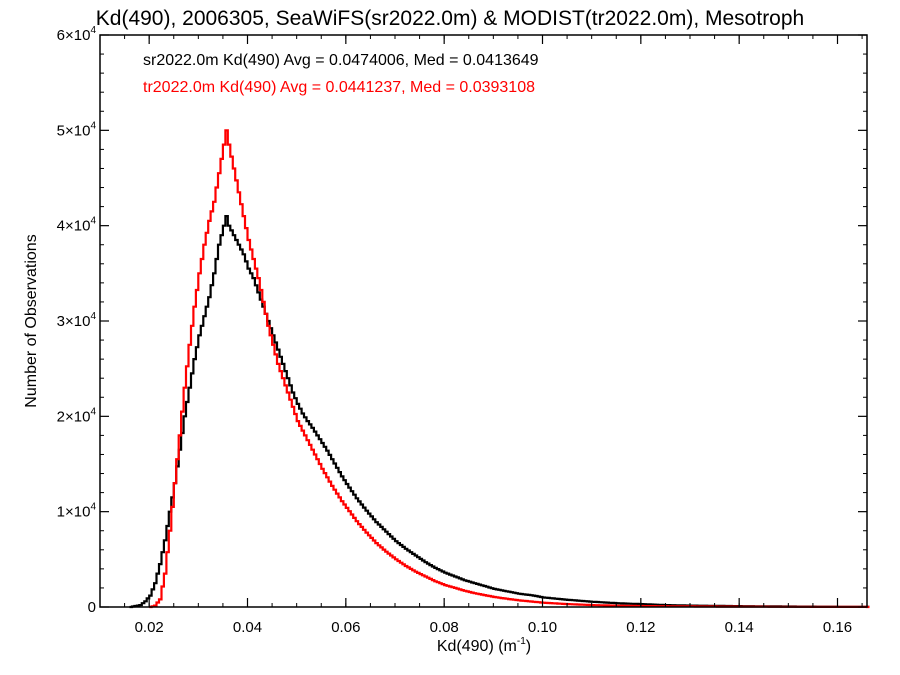 Image resolution: width=900 pixels, height=675 pixels. I want to click on x-tick-label: 0.04, so click(247, 627).